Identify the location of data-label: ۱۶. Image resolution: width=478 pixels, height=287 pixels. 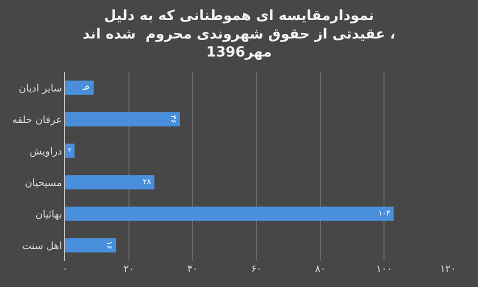
(109, 245).